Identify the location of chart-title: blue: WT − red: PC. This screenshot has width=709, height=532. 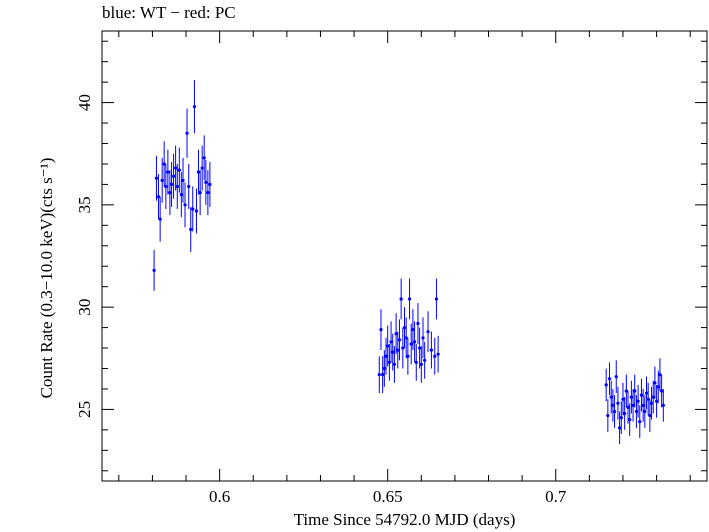
(169, 12).